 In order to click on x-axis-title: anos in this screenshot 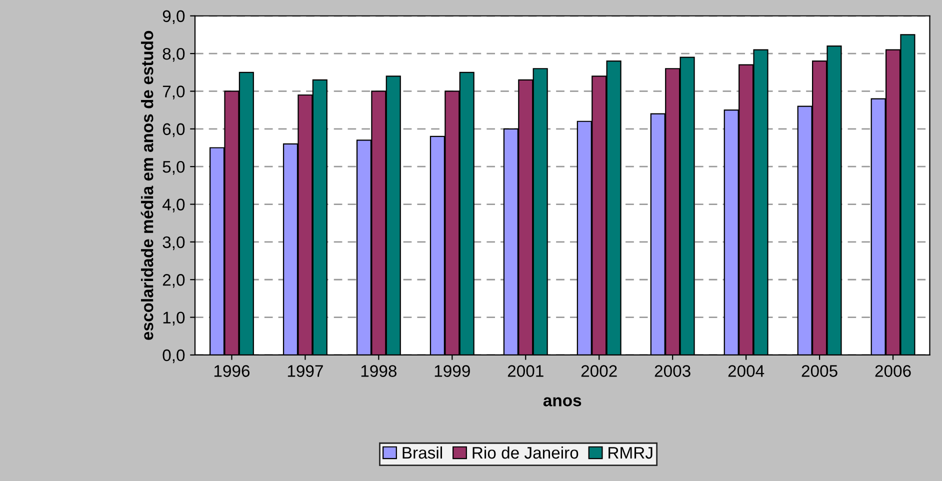, I will do `click(562, 401)`.